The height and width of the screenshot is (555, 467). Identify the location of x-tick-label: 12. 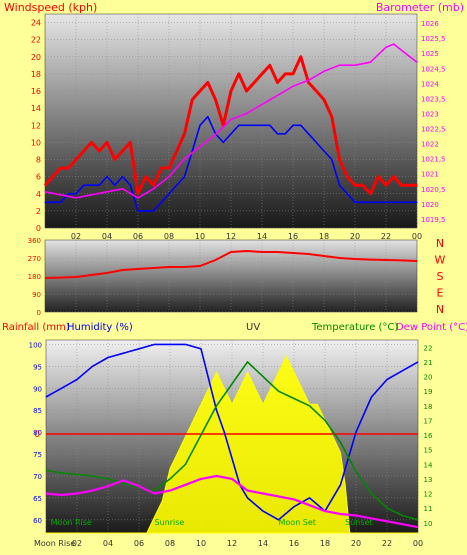
(231, 236).